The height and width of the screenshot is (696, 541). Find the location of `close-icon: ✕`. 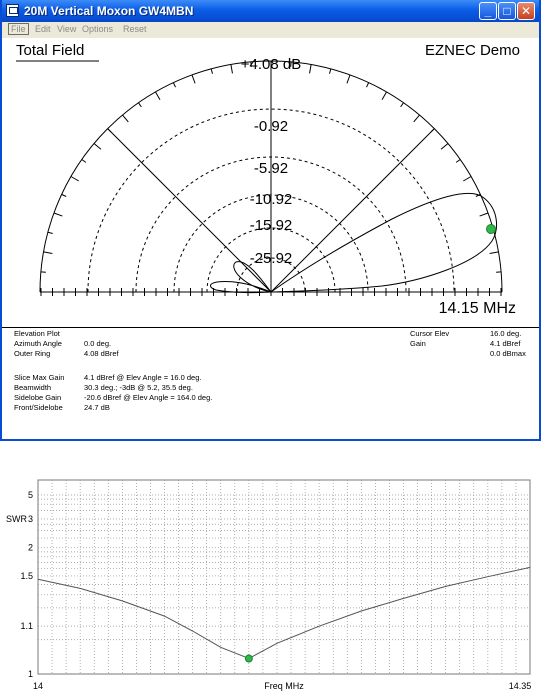

close-icon: ✕ is located at coordinates (526, 11).